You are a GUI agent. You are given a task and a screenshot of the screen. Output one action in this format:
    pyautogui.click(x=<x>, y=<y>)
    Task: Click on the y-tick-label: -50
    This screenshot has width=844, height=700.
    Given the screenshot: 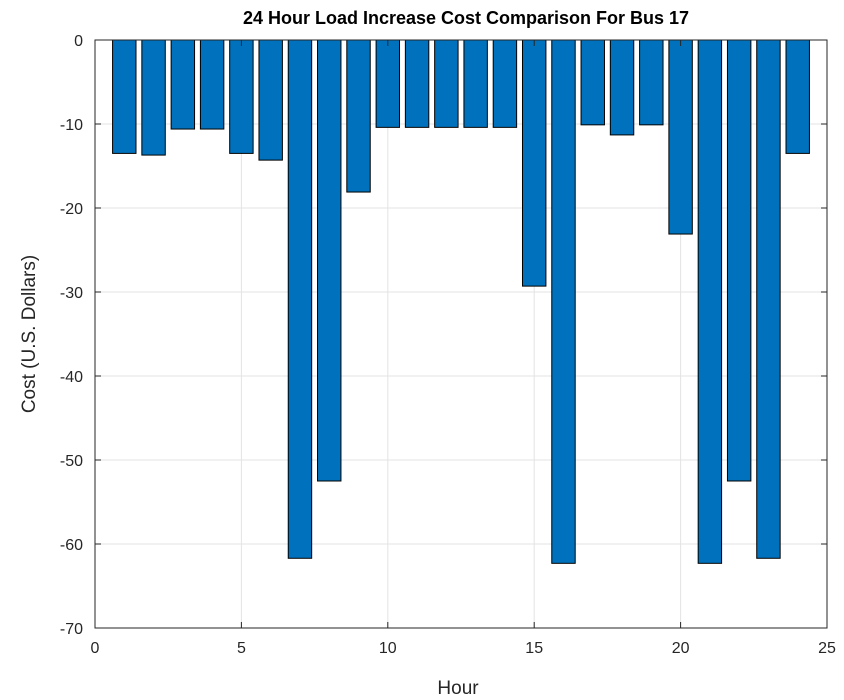 What is the action you would take?
    pyautogui.click(x=71, y=461)
    